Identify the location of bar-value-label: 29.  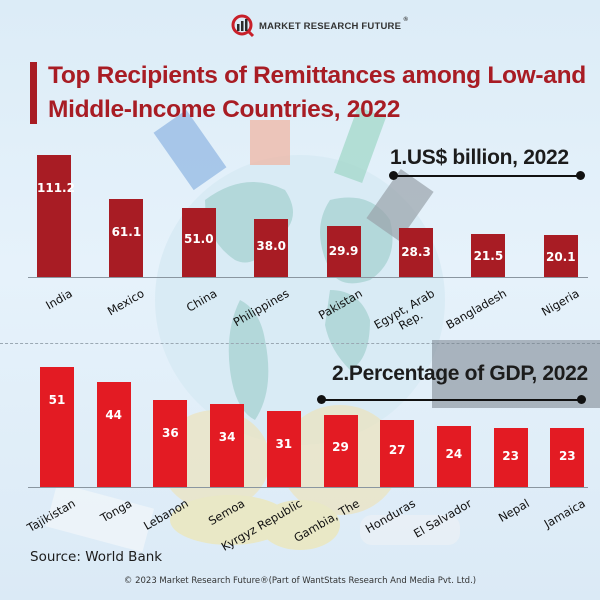
(340, 447).